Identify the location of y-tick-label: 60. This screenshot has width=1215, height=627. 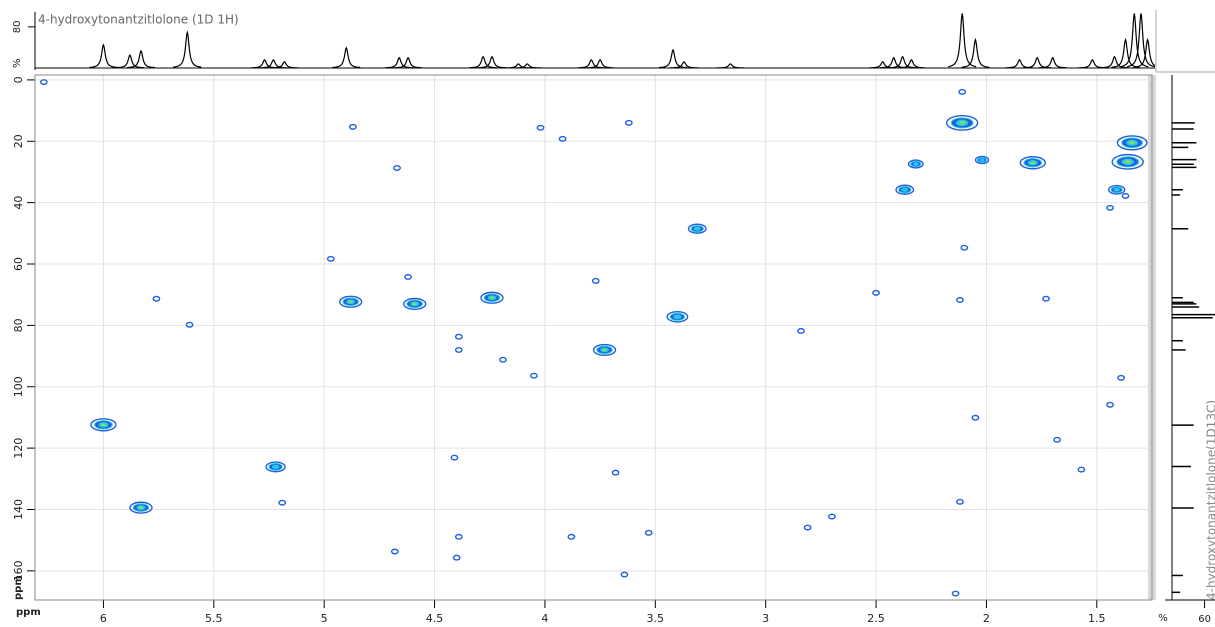
(18, 264).